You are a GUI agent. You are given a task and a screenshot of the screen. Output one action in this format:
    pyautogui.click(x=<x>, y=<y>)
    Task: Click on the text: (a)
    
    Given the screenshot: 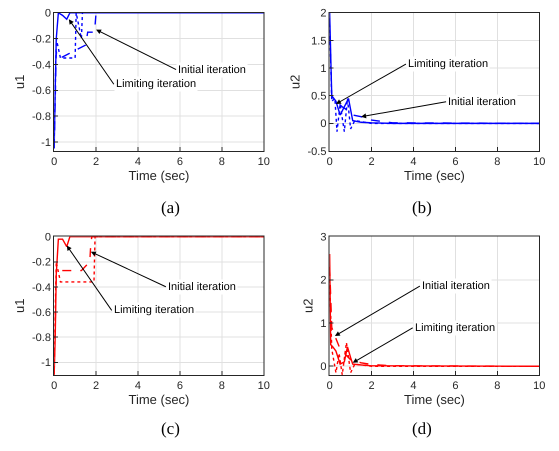 What is the action you would take?
    pyautogui.click(x=170, y=207)
    